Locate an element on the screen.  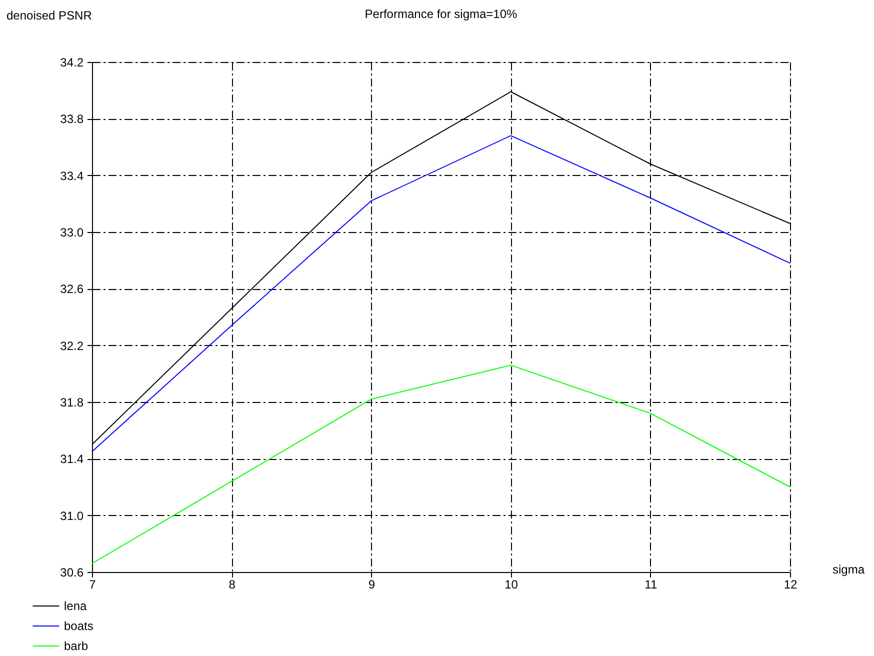
y-tick-label: 33.0 is located at coordinates (72, 233).